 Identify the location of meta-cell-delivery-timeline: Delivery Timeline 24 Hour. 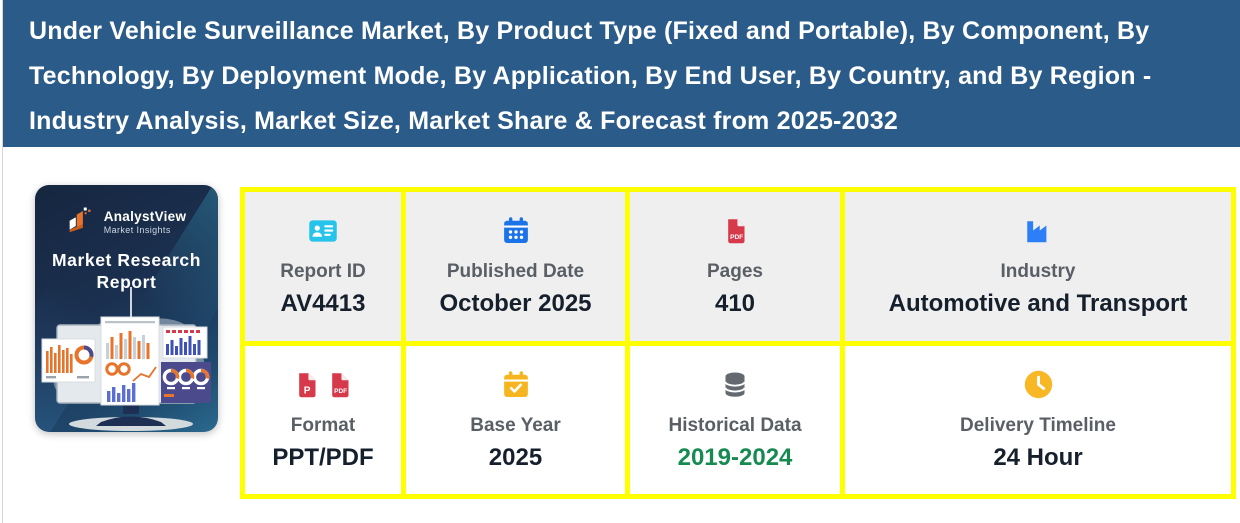
(1038, 419).